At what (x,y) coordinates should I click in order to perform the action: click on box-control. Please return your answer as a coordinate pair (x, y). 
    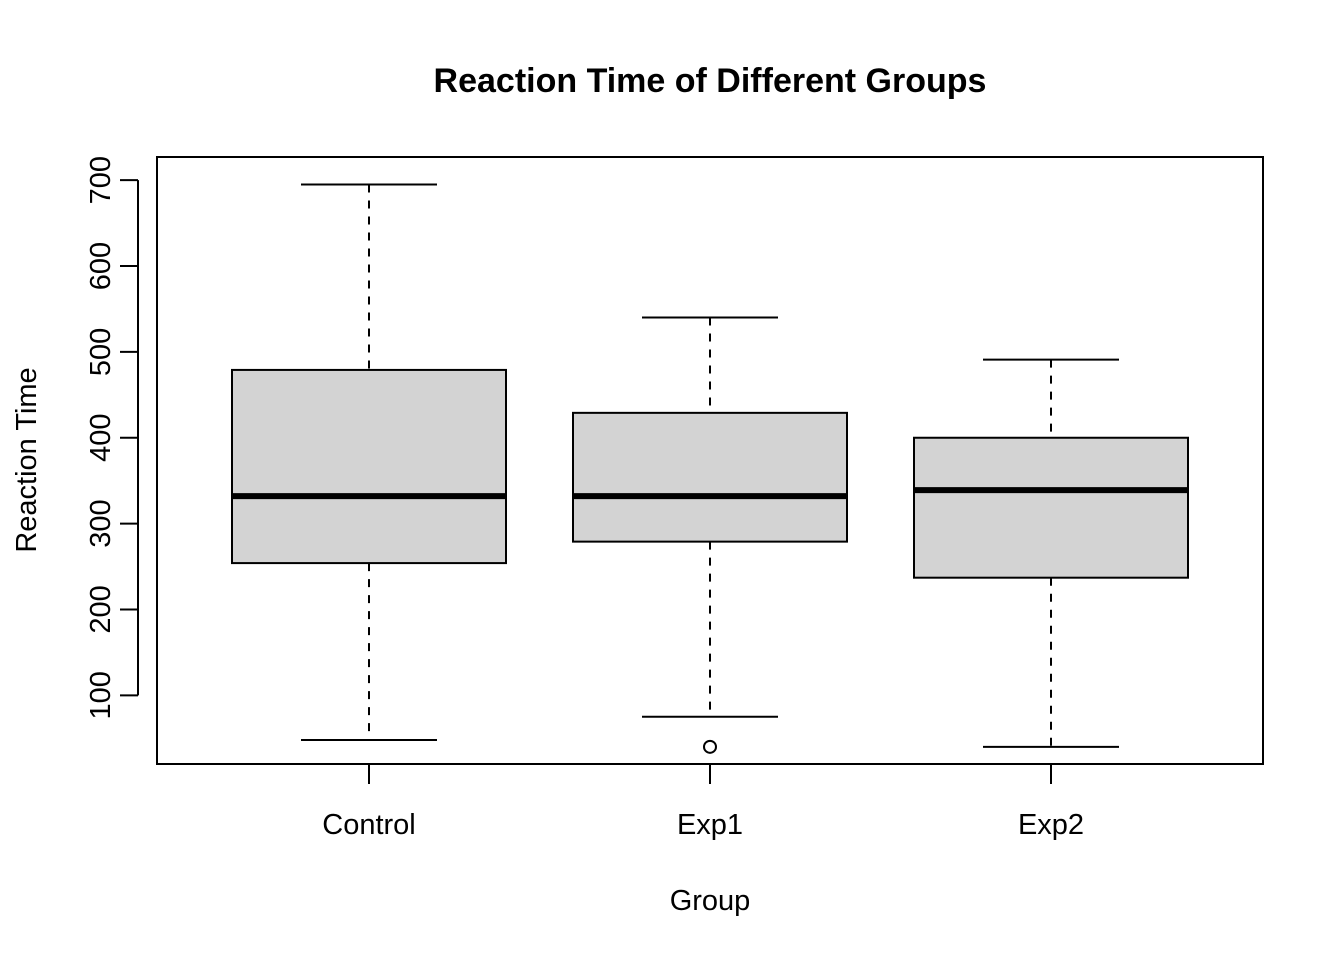
    Looking at the image, I should click on (369, 462).